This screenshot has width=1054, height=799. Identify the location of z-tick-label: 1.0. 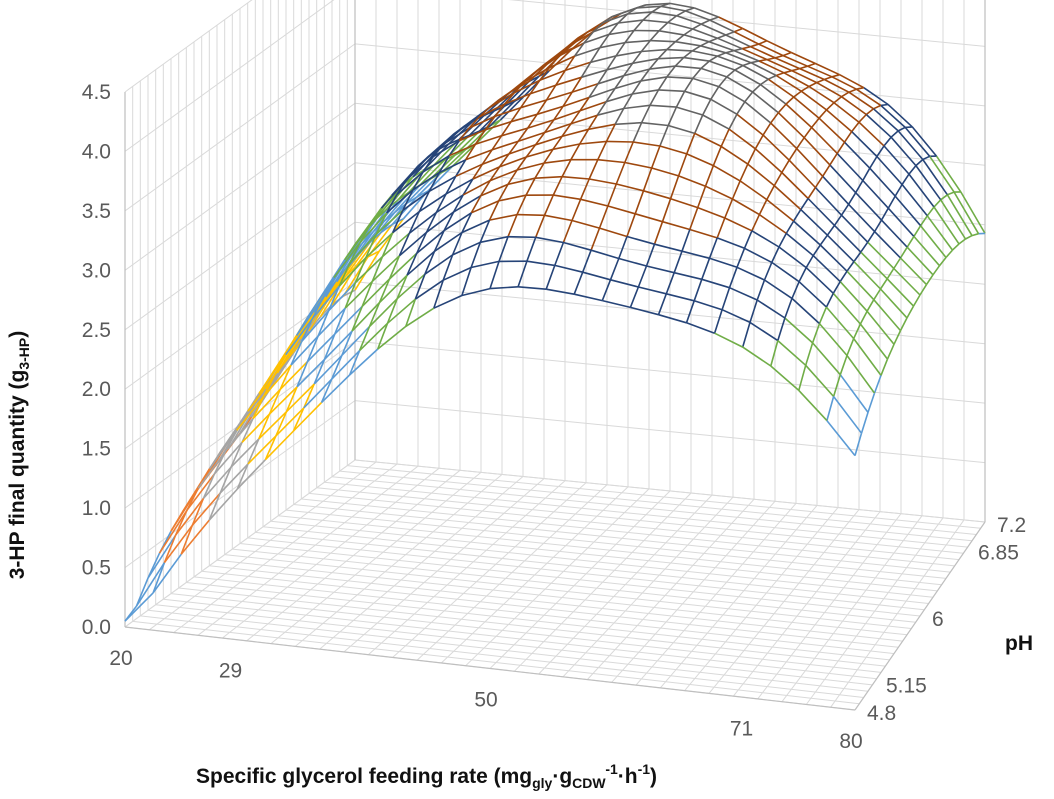
(96, 508).